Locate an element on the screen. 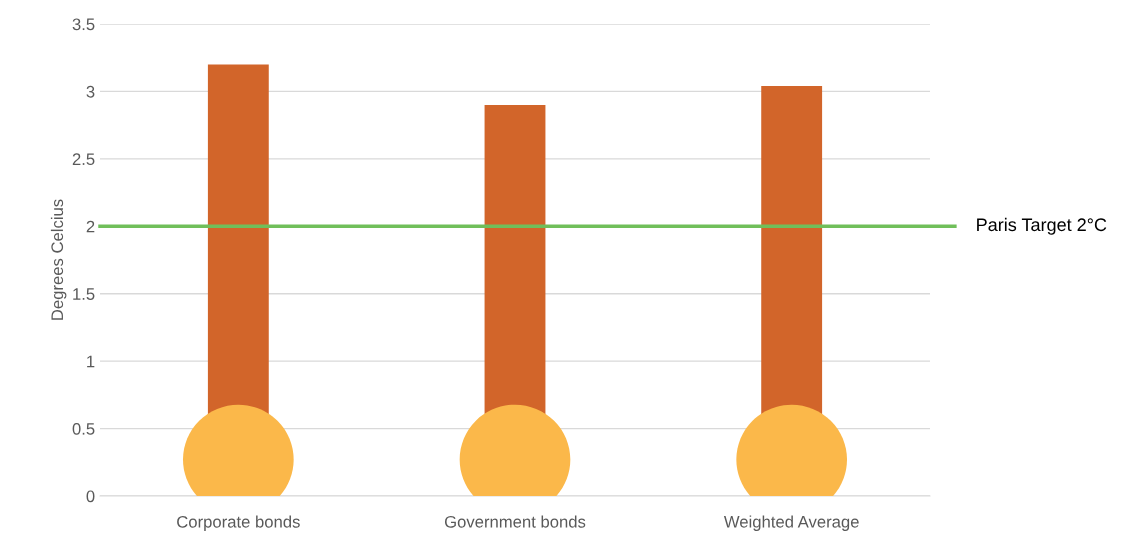 This screenshot has height=545, width=1147. y-tick-label: 3 is located at coordinates (90, 91).